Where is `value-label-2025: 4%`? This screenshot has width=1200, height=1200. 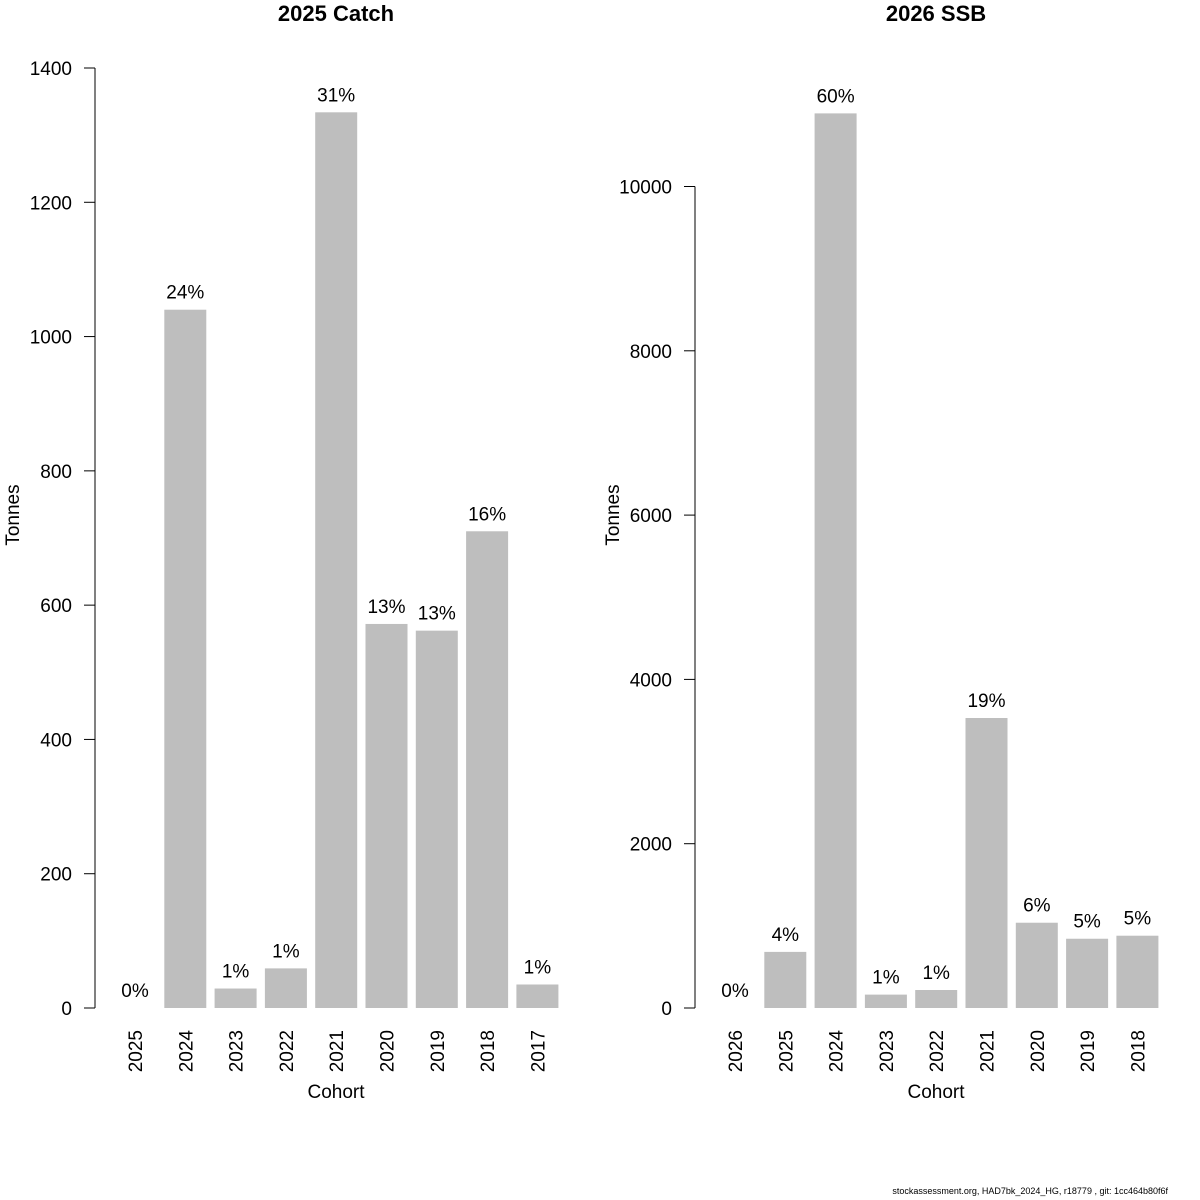
value-label-2025: 4% is located at coordinates (786, 935).